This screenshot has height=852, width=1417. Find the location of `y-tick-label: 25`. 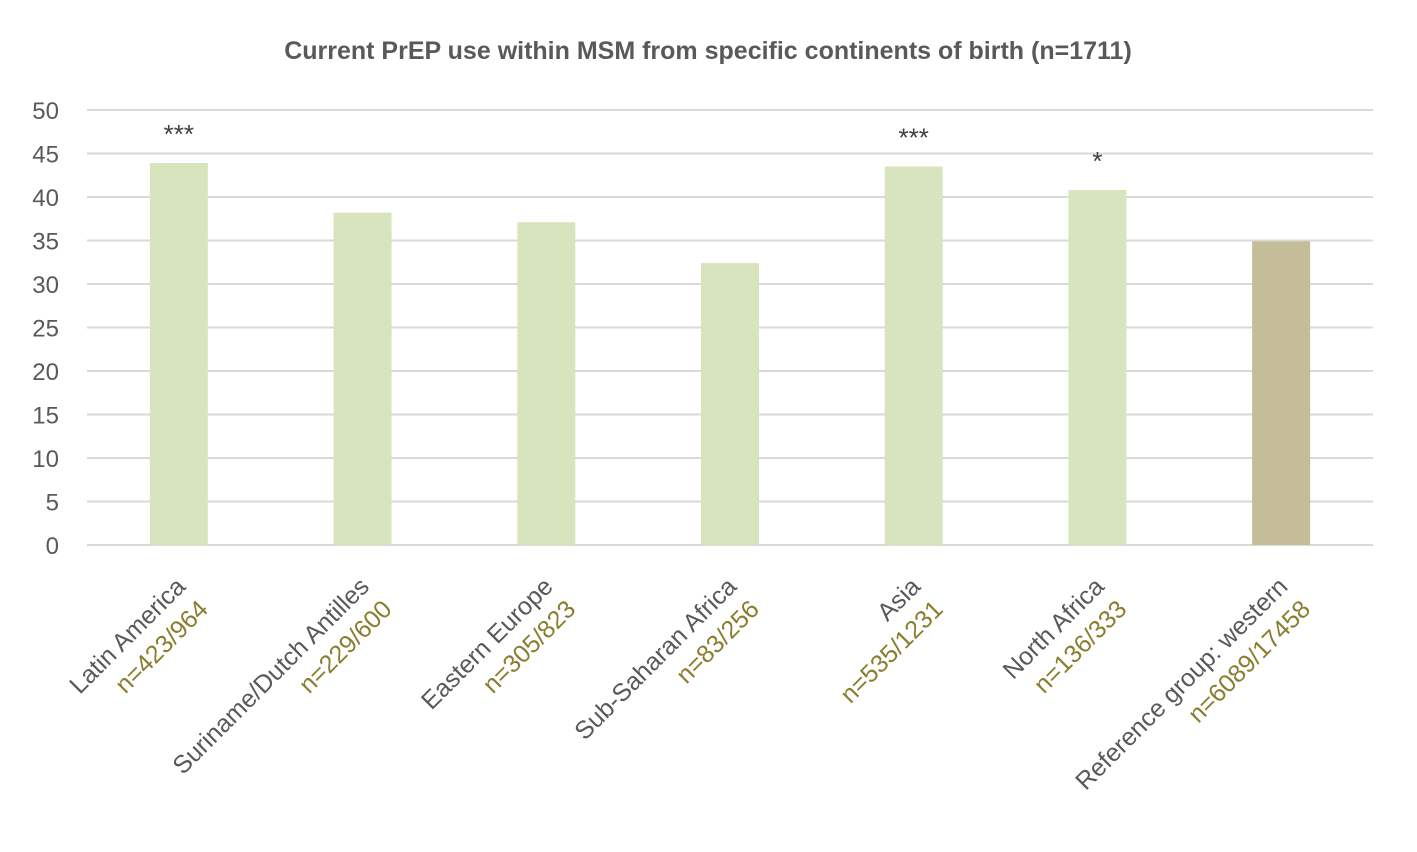

y-tick-label: 25 is located at coordinates (45, 329).